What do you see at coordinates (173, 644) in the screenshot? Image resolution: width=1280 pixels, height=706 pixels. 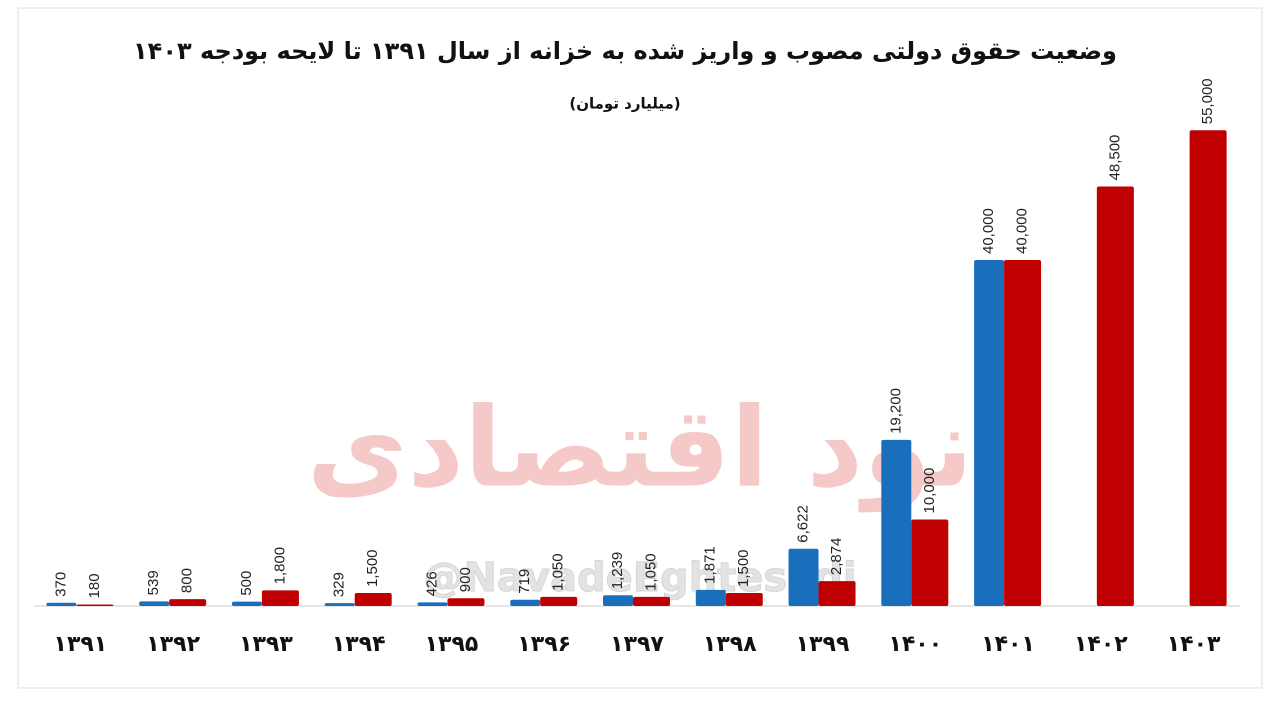 I see `x-tick-label: ۱۳۹۲` at bounding box center [173, 644].